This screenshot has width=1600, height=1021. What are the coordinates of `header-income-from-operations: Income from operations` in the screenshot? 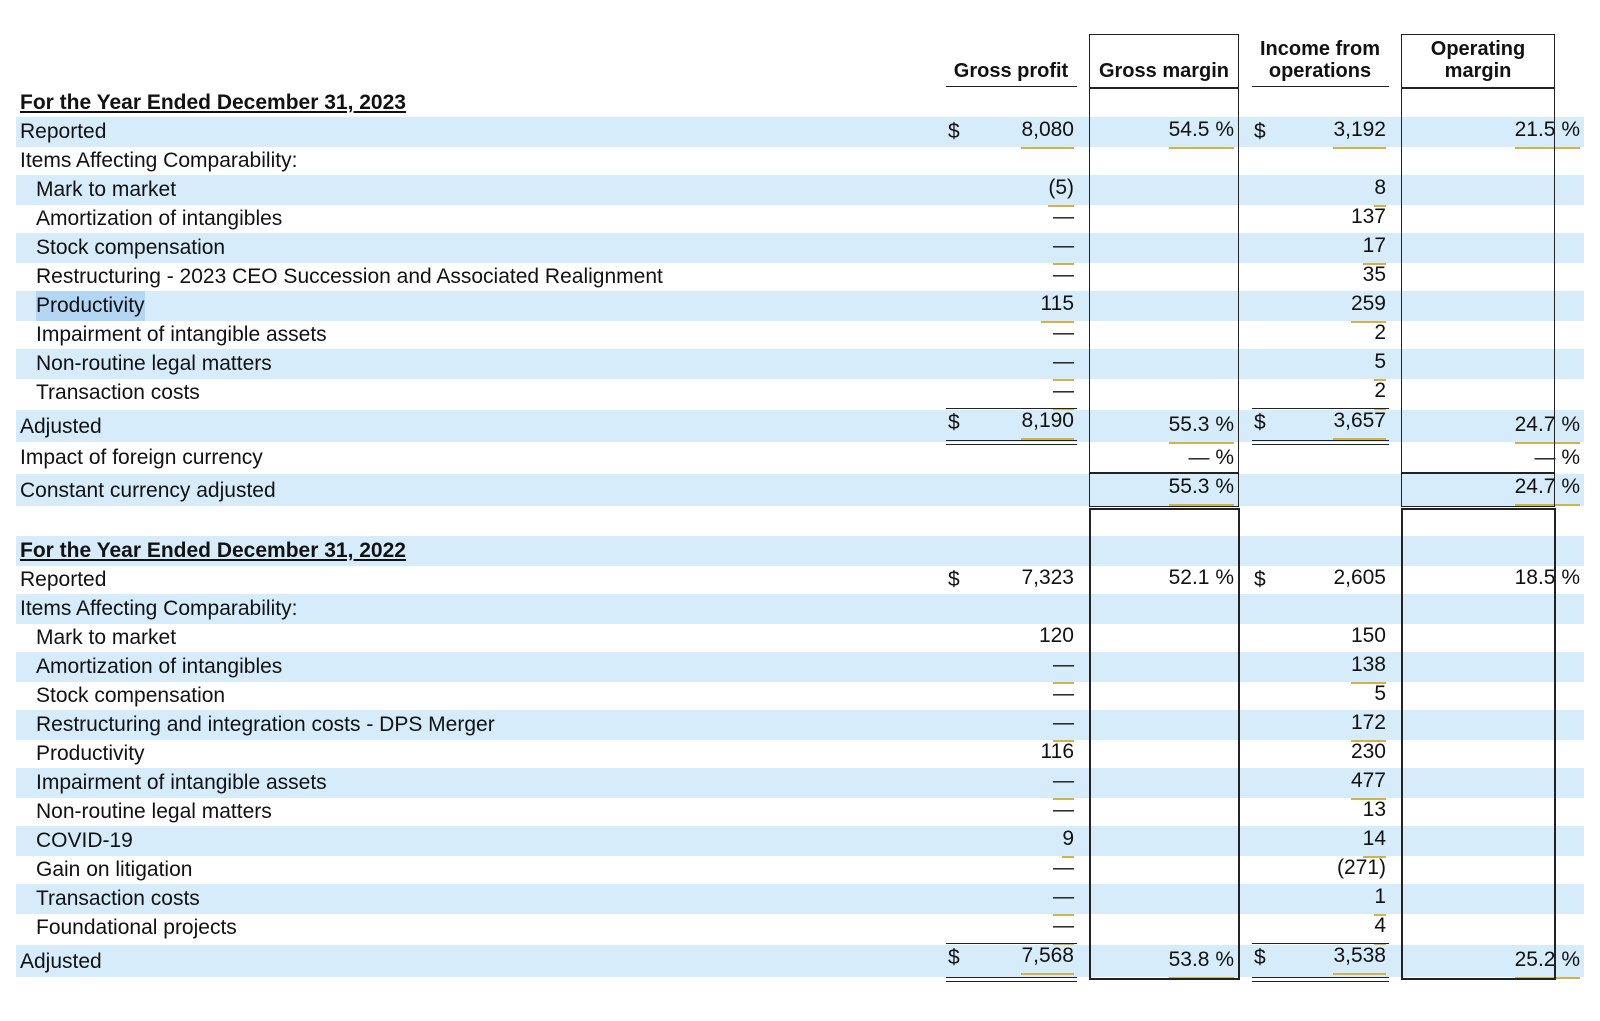 It's located at (1320, 60).